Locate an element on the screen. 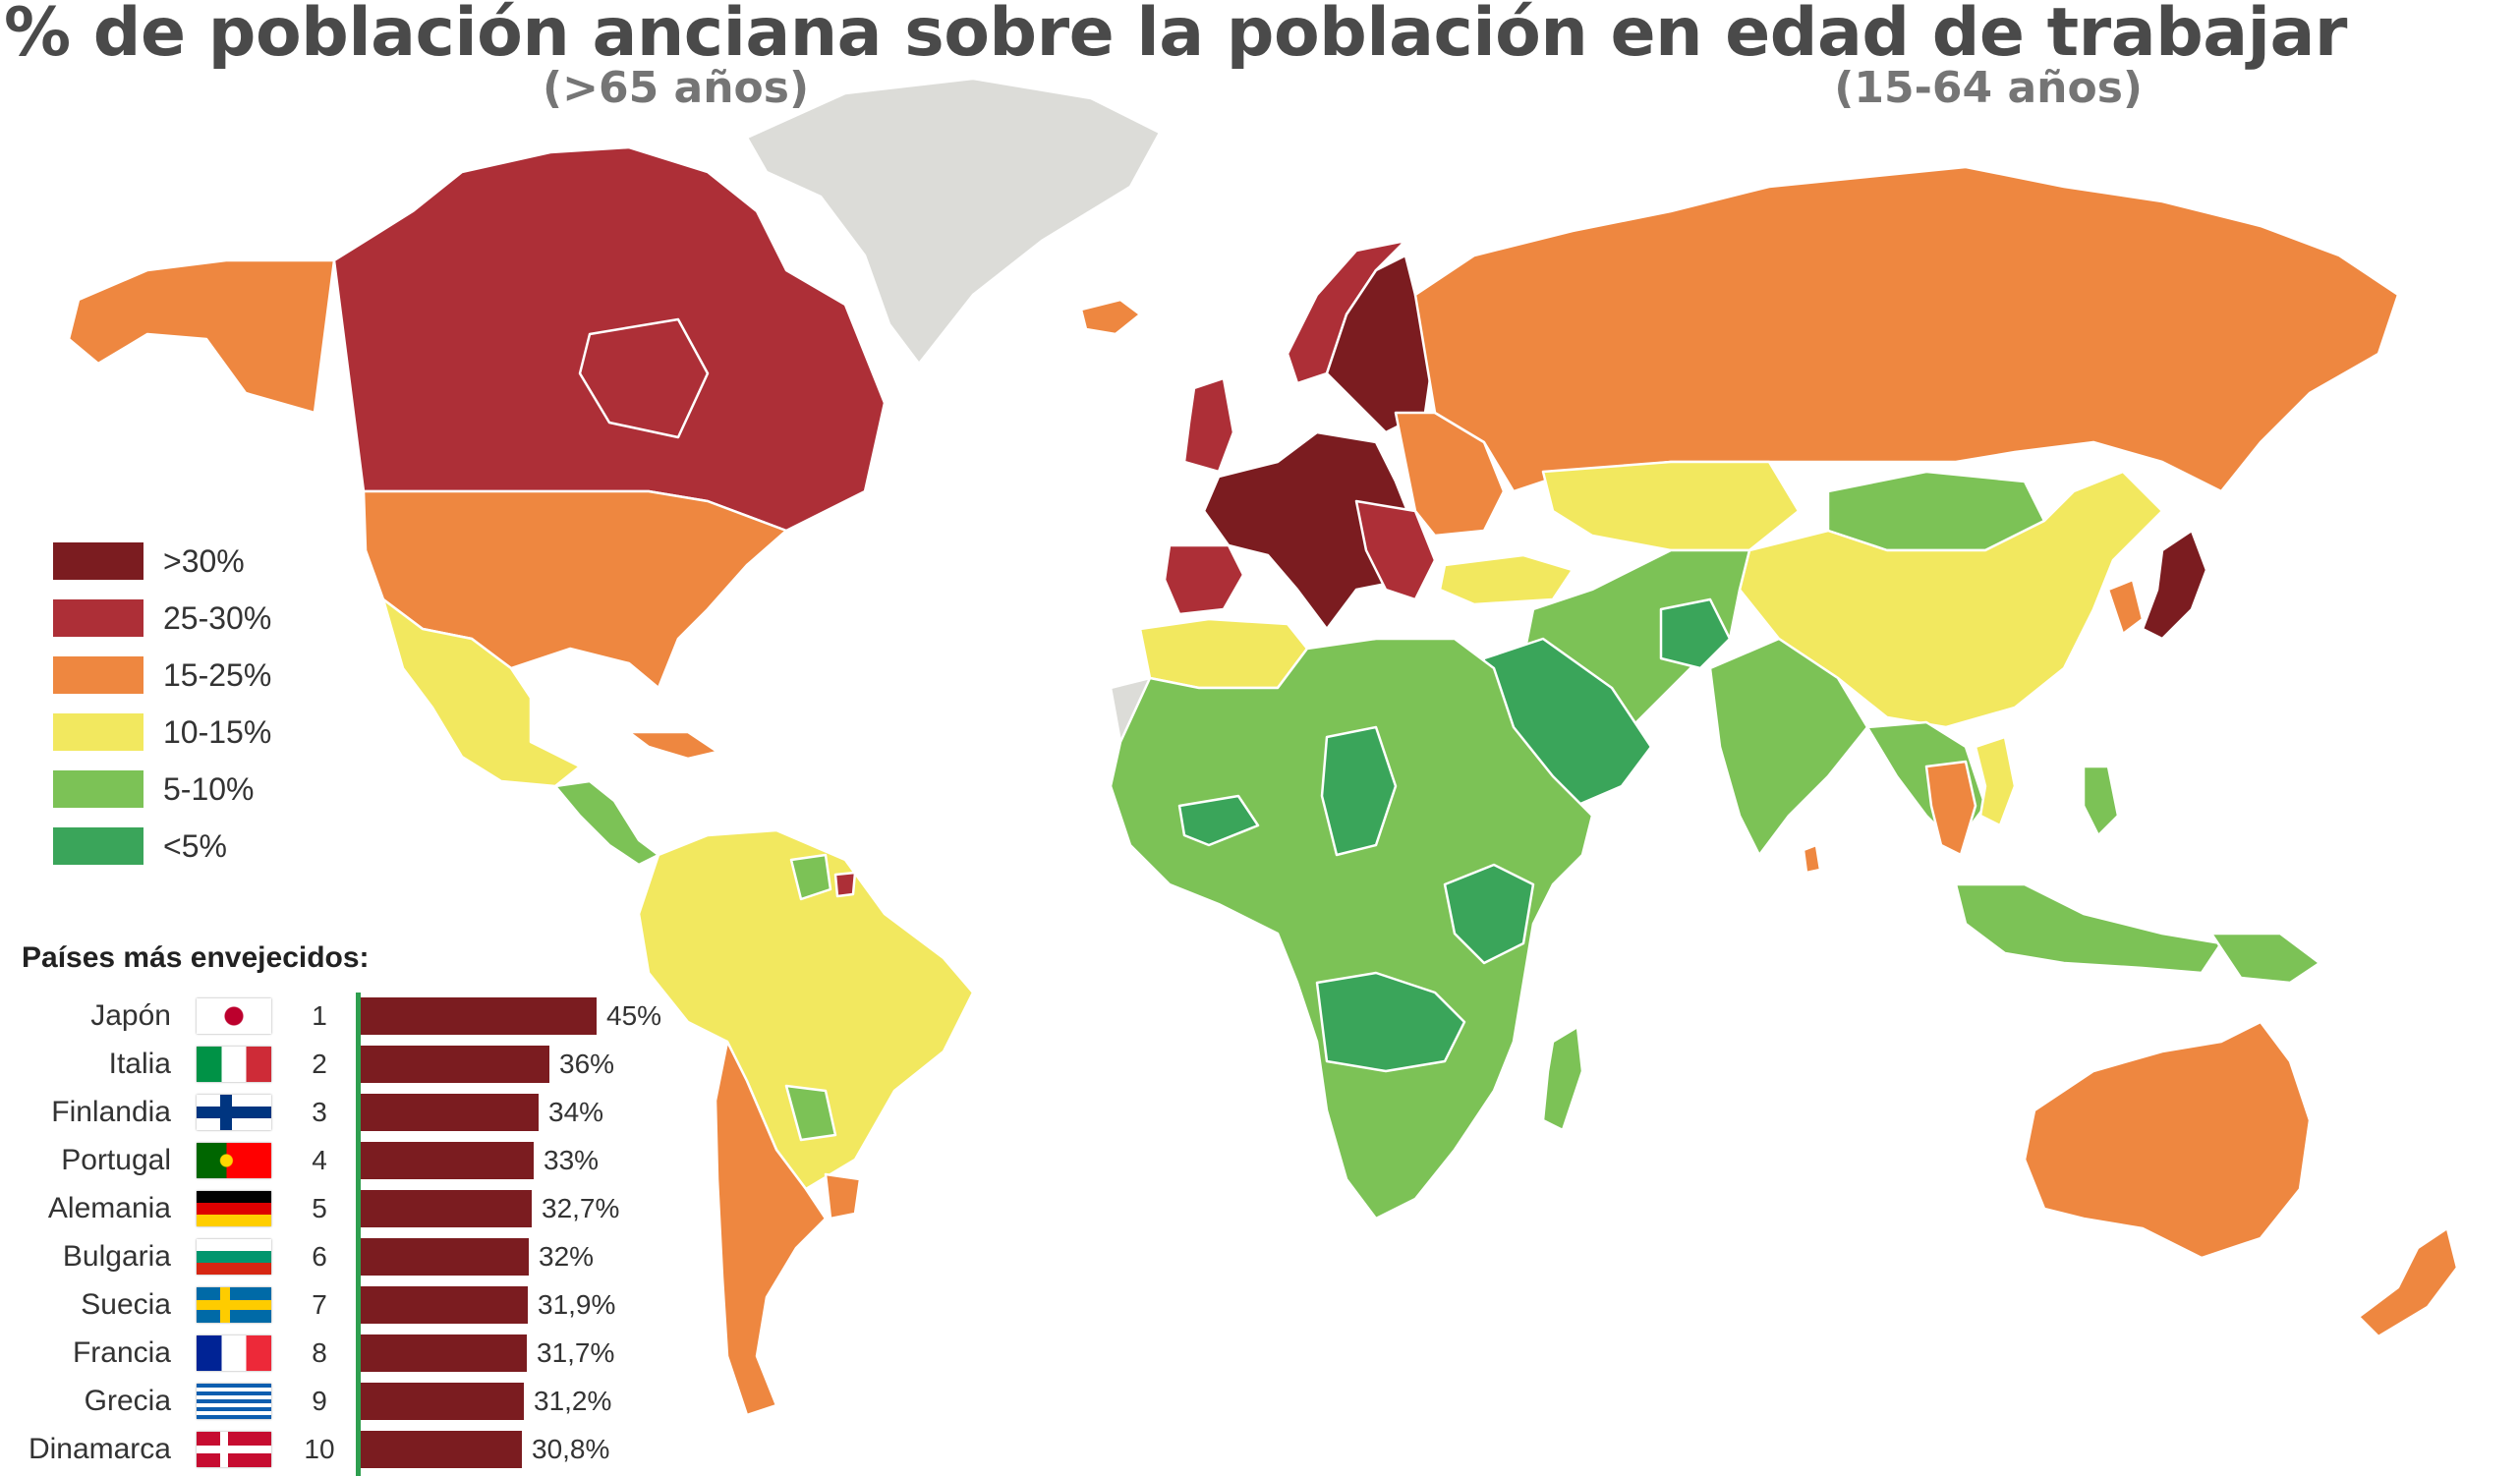  region-indonesia is located at coordinates (2088, 928).